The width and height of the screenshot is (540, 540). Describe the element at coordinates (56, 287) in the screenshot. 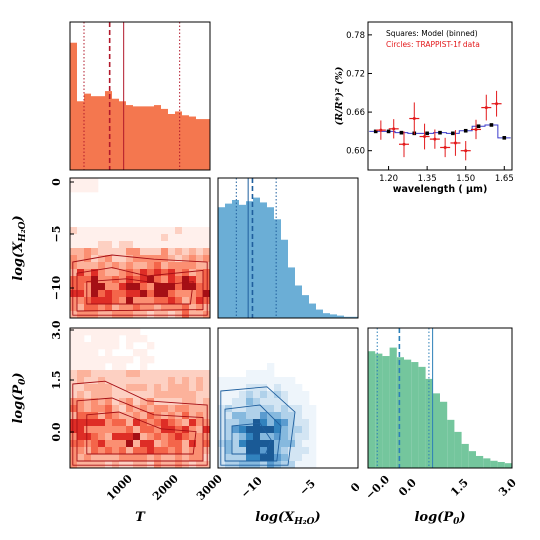

I see `tick-label: −10` at that location.